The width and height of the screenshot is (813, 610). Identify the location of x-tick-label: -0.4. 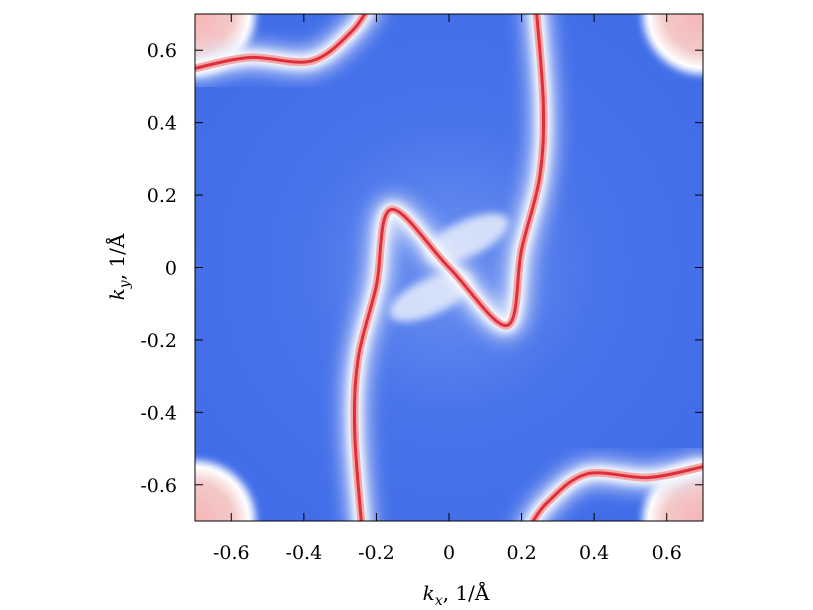
(304, 553).